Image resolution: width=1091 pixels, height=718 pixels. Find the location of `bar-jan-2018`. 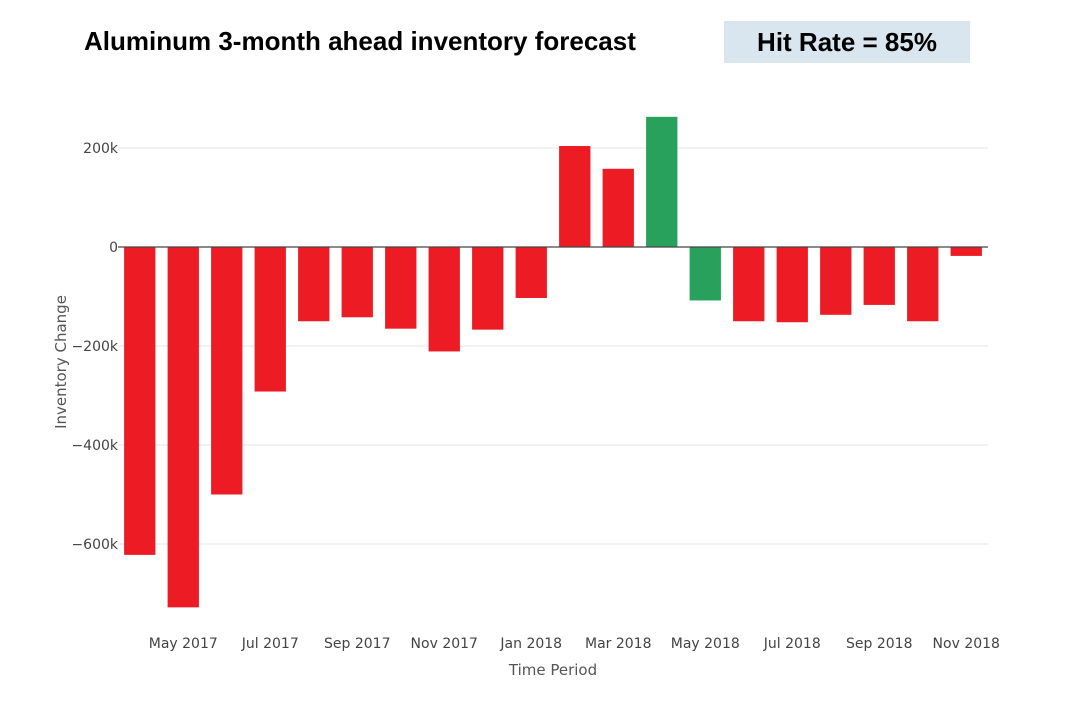

bar-jan-2018 is located at coordinates (531, 272).